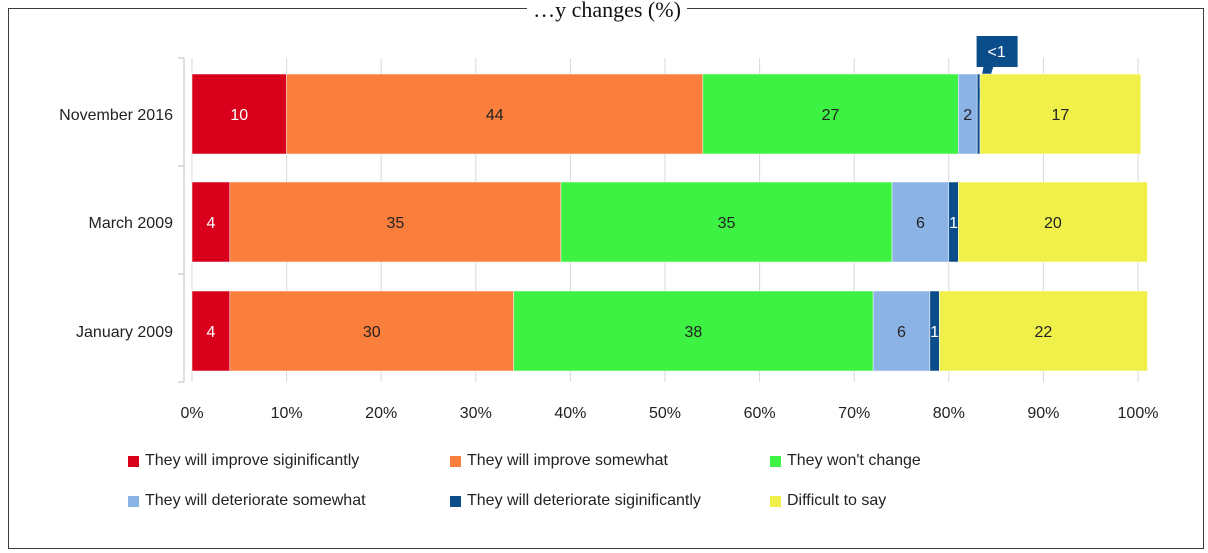 The image size is (1208, 553). I want to click on data-label: 30, so click(372, 332).